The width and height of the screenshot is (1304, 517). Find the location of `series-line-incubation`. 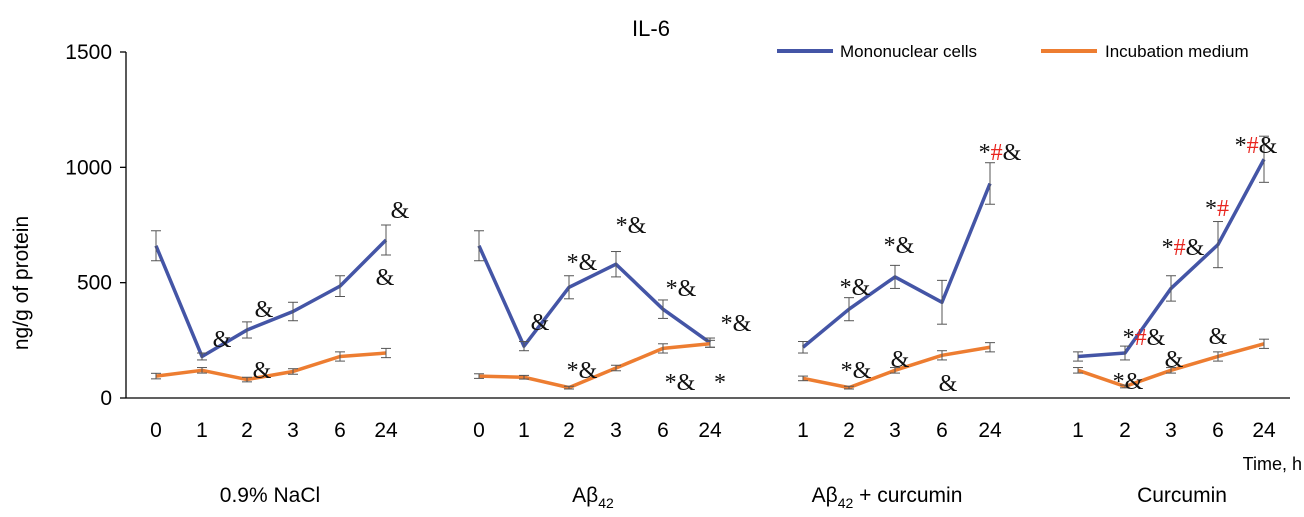

series-line-incubation is located at coordinates (271, 366).